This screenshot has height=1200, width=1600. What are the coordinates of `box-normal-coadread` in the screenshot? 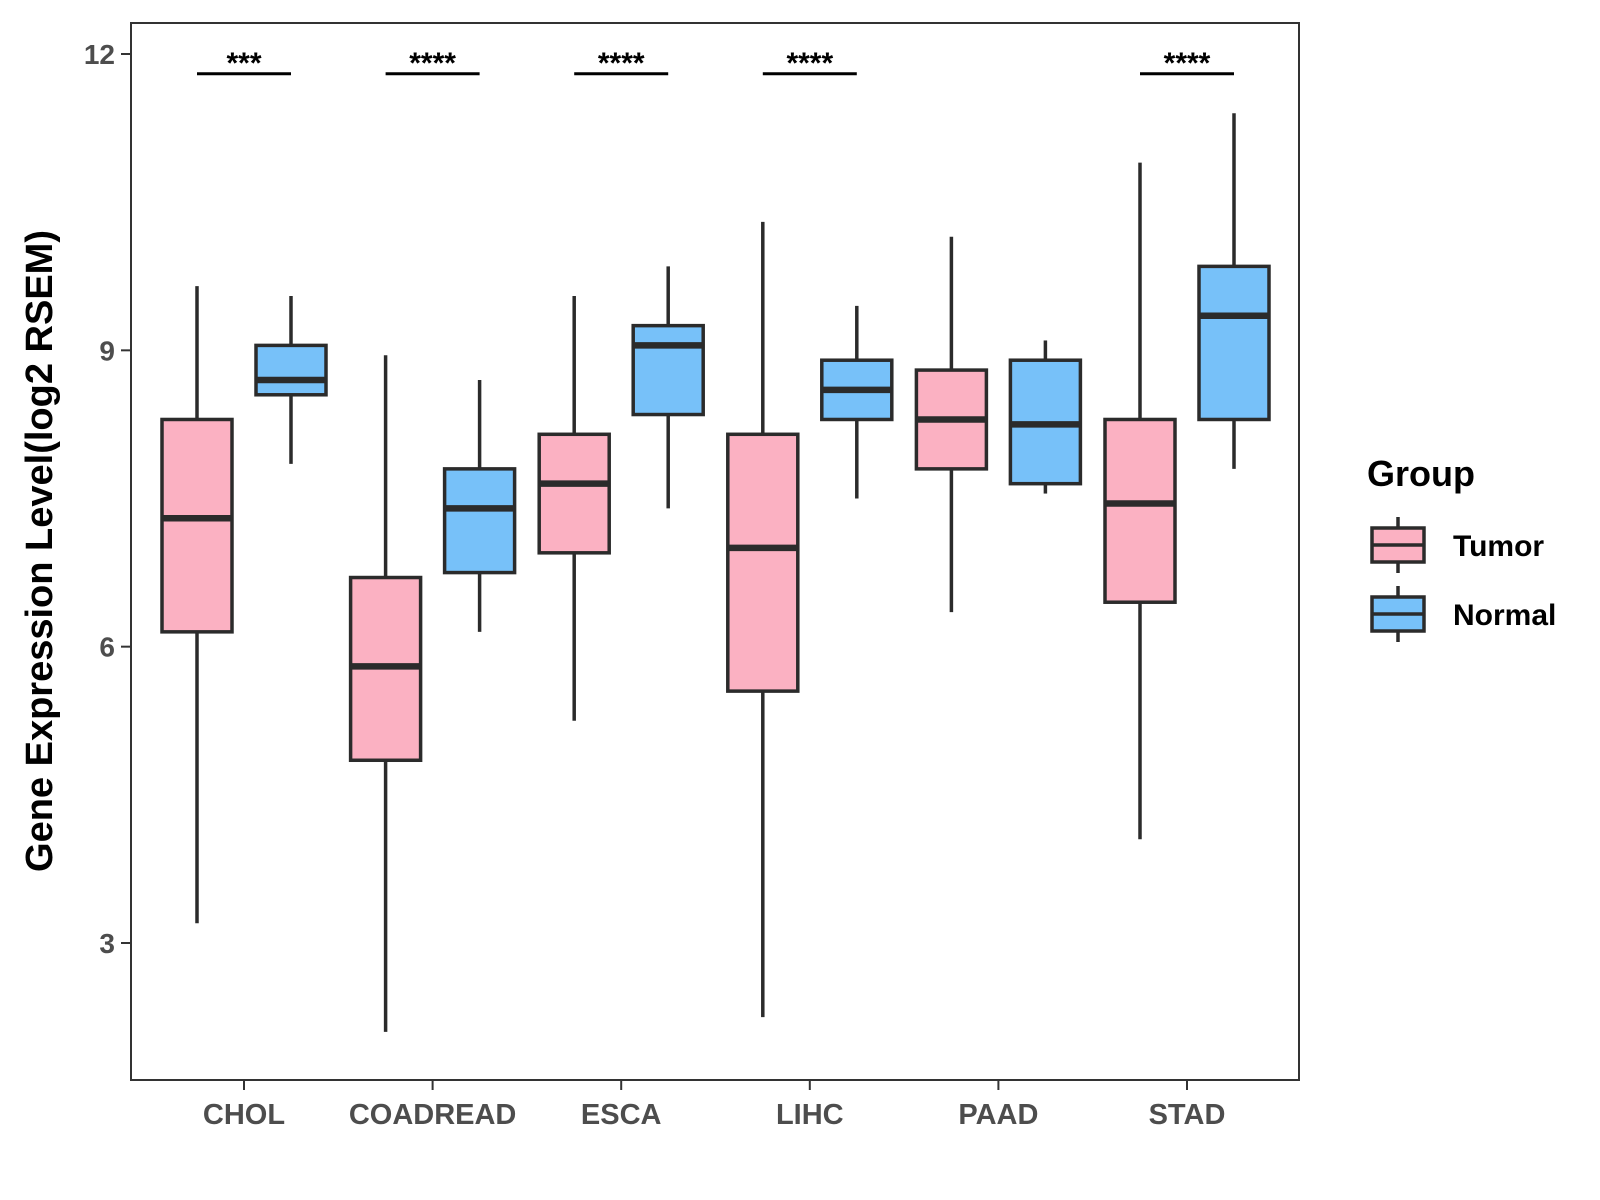 It's located at (479, 505).